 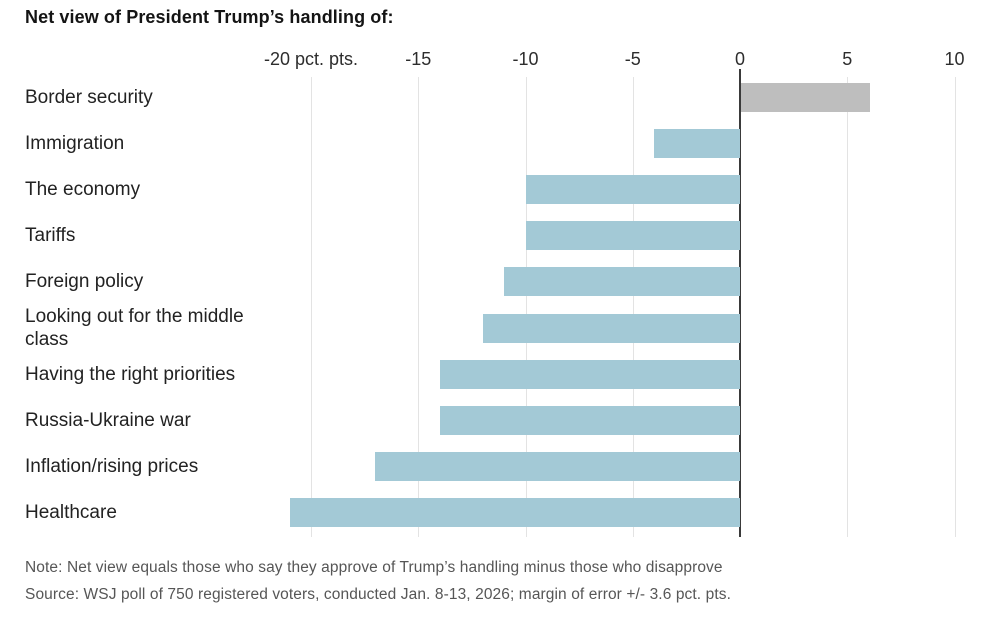 What do you see at coordinates (740, 59) in the screenshot?
I see `axis-tick-label: 0` at bounding box center [740, 59].